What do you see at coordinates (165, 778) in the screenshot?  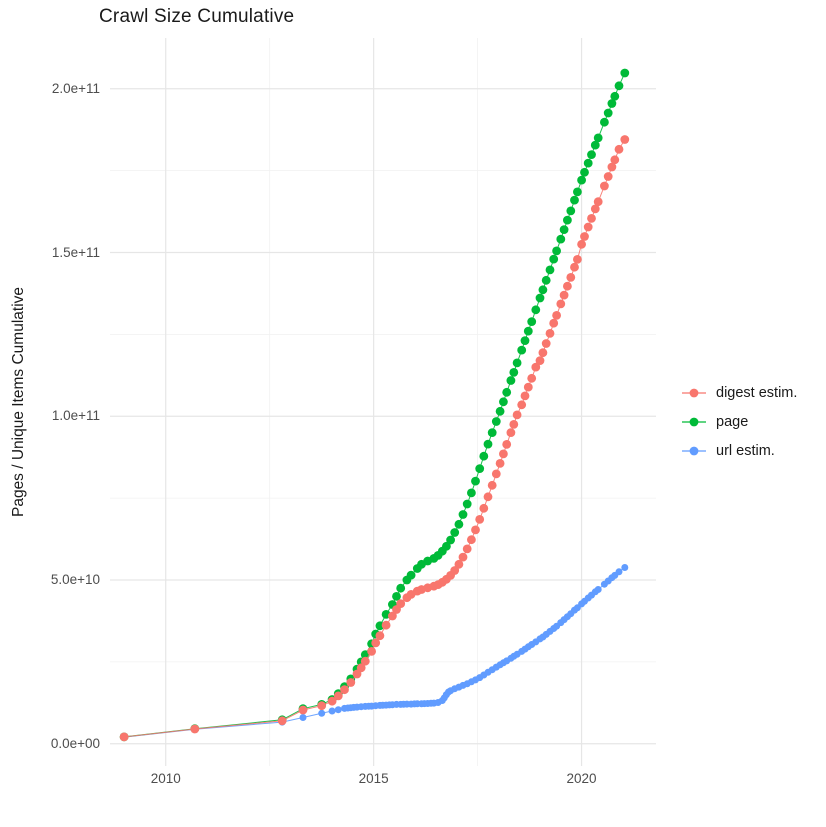 I see `x-tick-label: 2010` at bounding box center [165, 778].